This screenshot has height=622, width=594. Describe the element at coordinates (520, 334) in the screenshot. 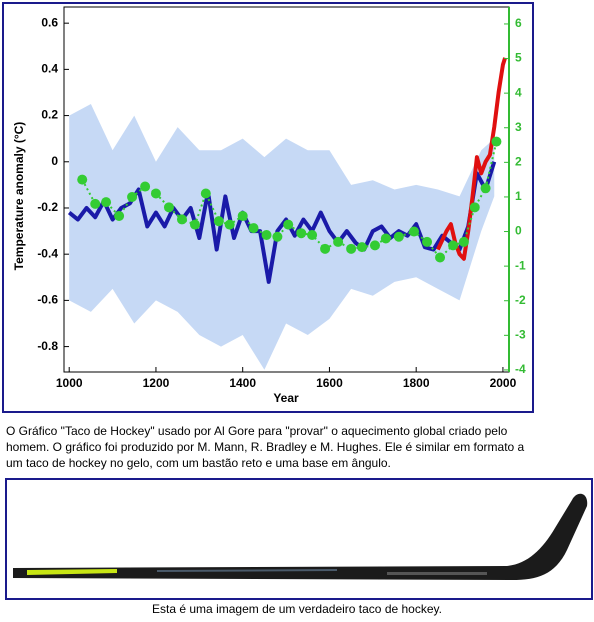

I see `y2-tick-label: -3` at that location.